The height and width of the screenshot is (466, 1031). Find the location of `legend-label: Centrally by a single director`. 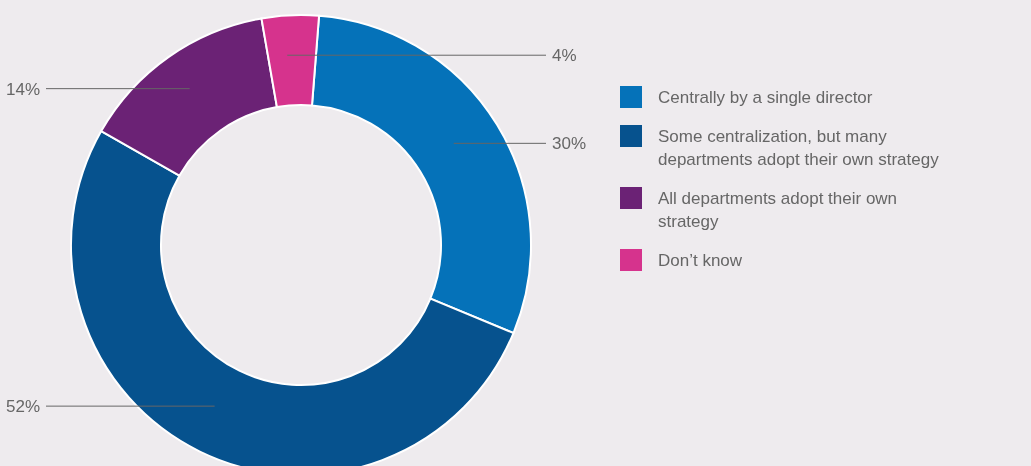

legend-label: Centrally by a single director is located at coordinates (765, 98).